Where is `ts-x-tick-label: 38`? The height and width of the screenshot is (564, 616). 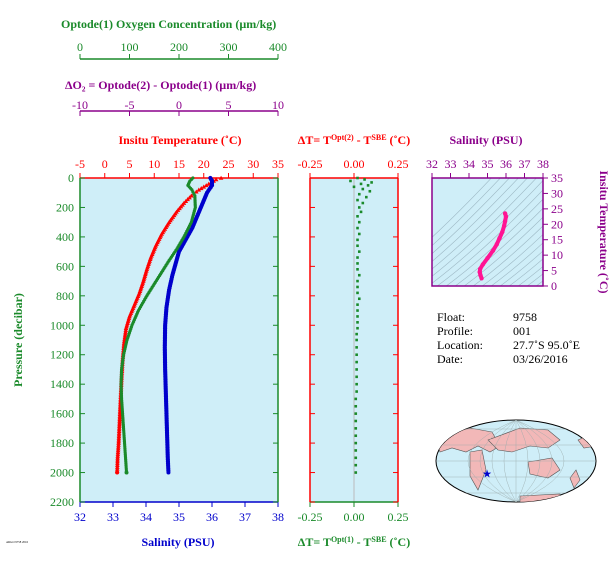
ts-x-tick-label: 38 is located at coordinates (543, 164).